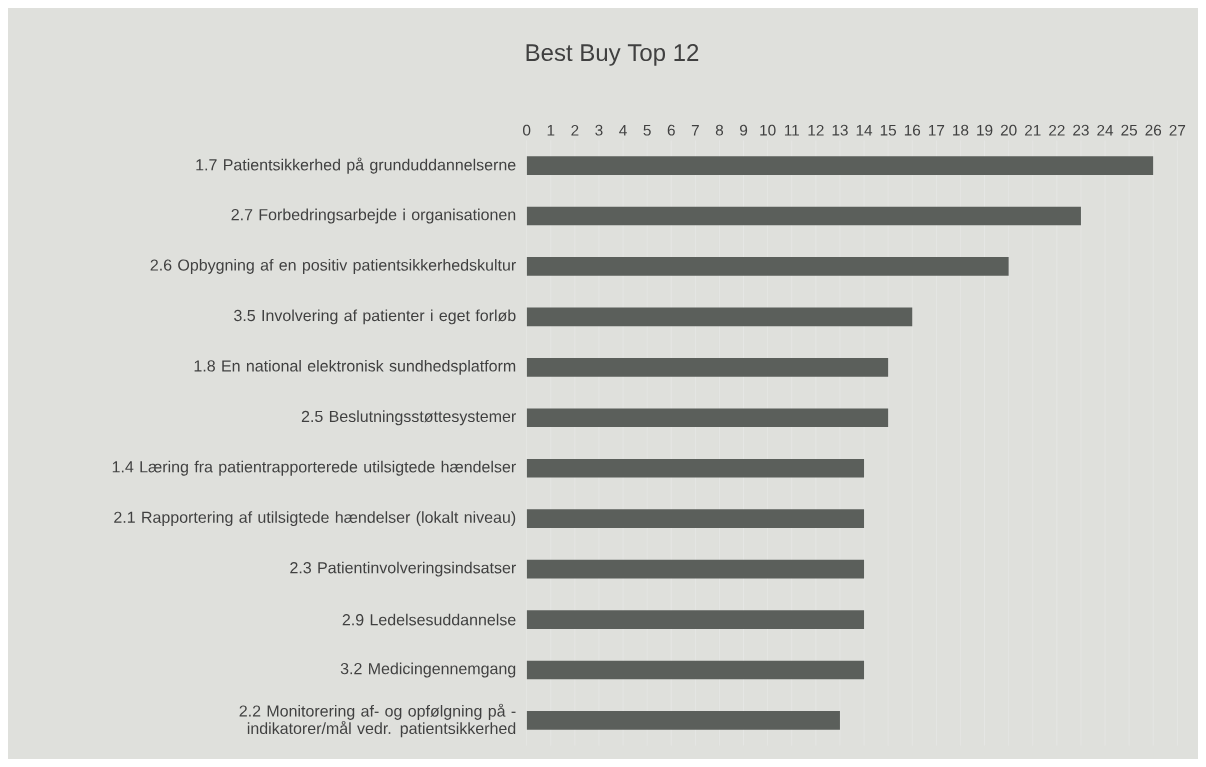 This screenshot has width=1206, height=767. What do you see at coordinates (912, 130) in the screenshot?
I see `x-tick-label: 16` at bounding box center [912, 130].